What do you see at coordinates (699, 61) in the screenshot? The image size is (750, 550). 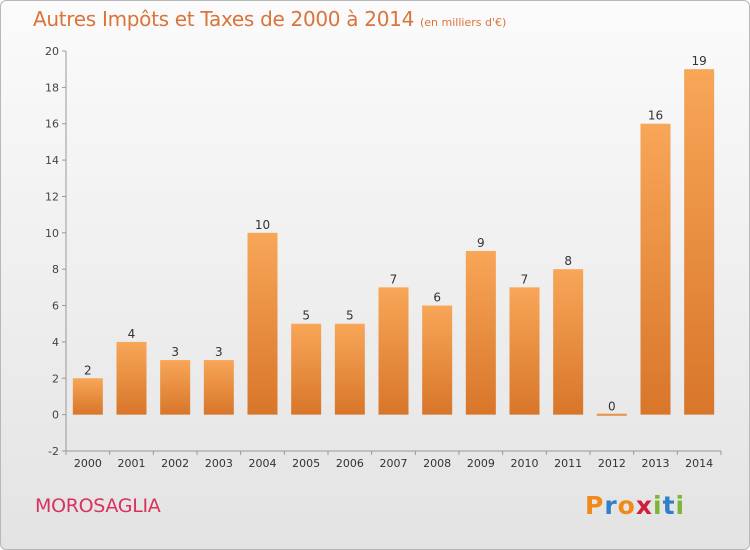 I see `bar-value-label: 19` at bounding box center [699, 61].